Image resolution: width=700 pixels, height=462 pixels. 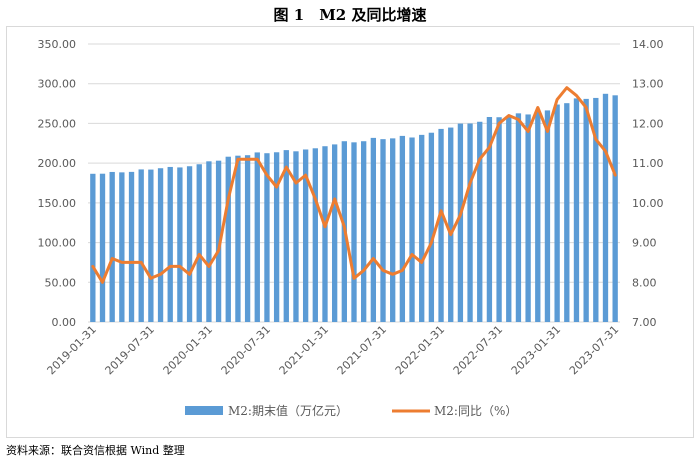 I want to click on y-right-tick-label: 7.00, so click(x=644, y=322).